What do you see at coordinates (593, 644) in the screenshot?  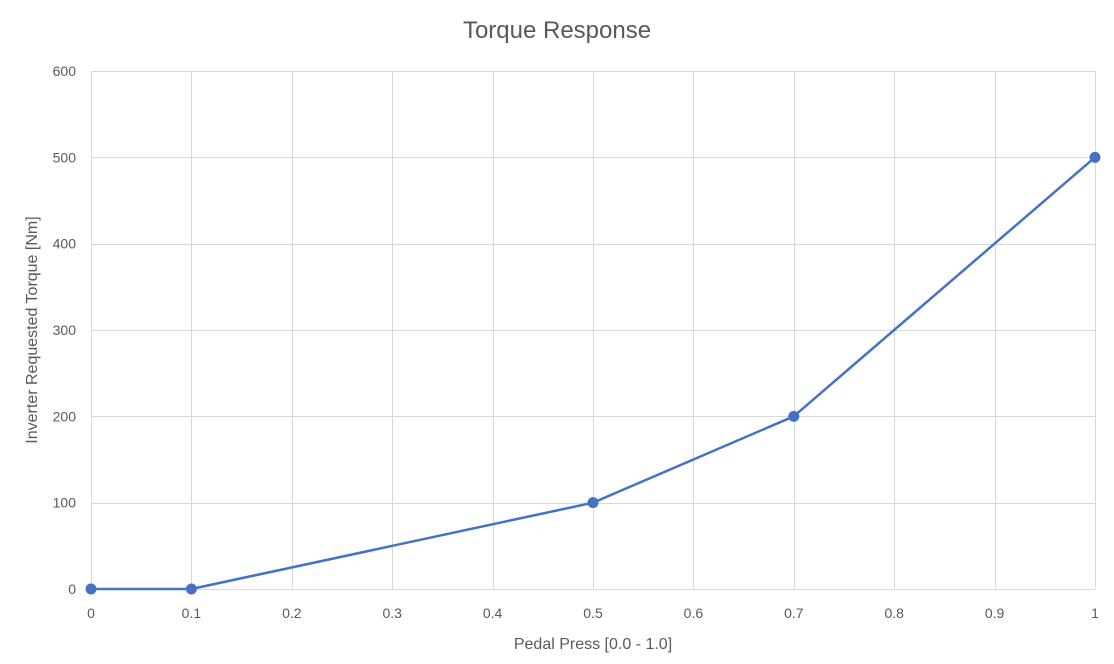 I see `x-axis-title: Pedal Press [0.0 - 1.0]` at bounding box center [593, 644].